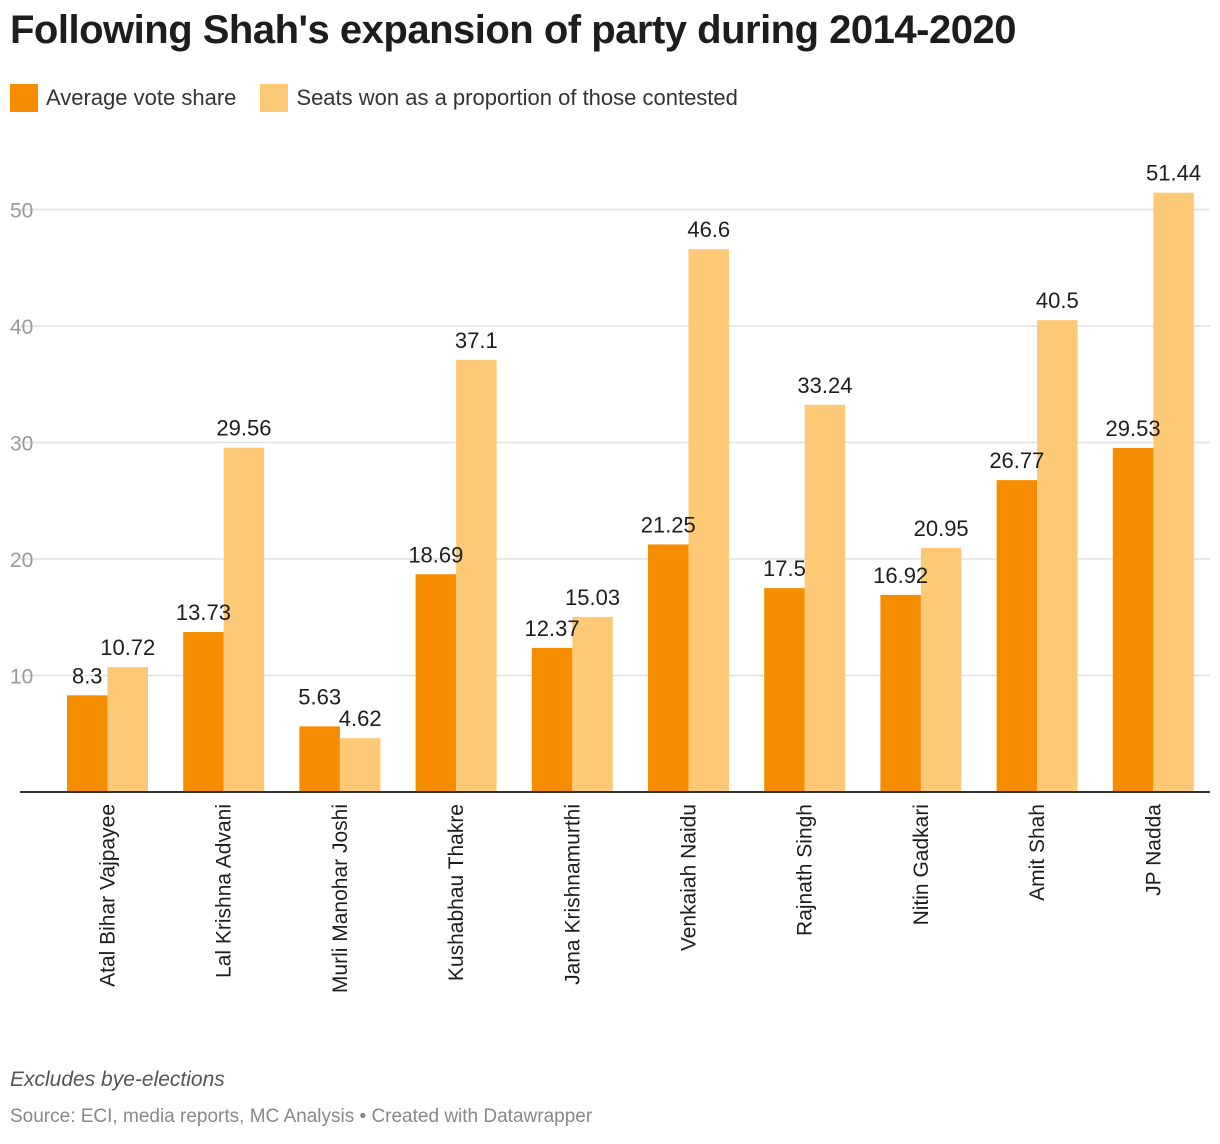 This screenshot has width=1220, height=1144. Describe the element at coordinates (708, 229) in the screenshot. I see `data-label: 46.6` at that location.